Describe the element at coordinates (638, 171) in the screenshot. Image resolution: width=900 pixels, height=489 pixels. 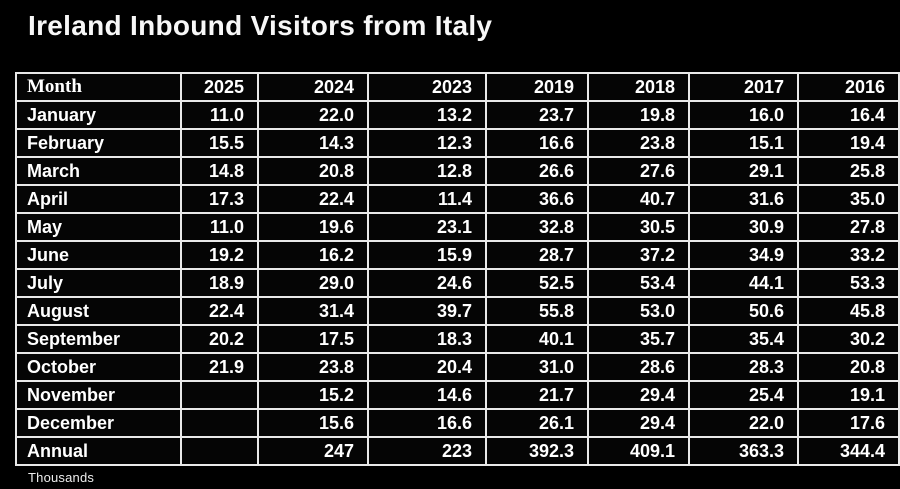
I see `value-cell: 27.6` at that location.